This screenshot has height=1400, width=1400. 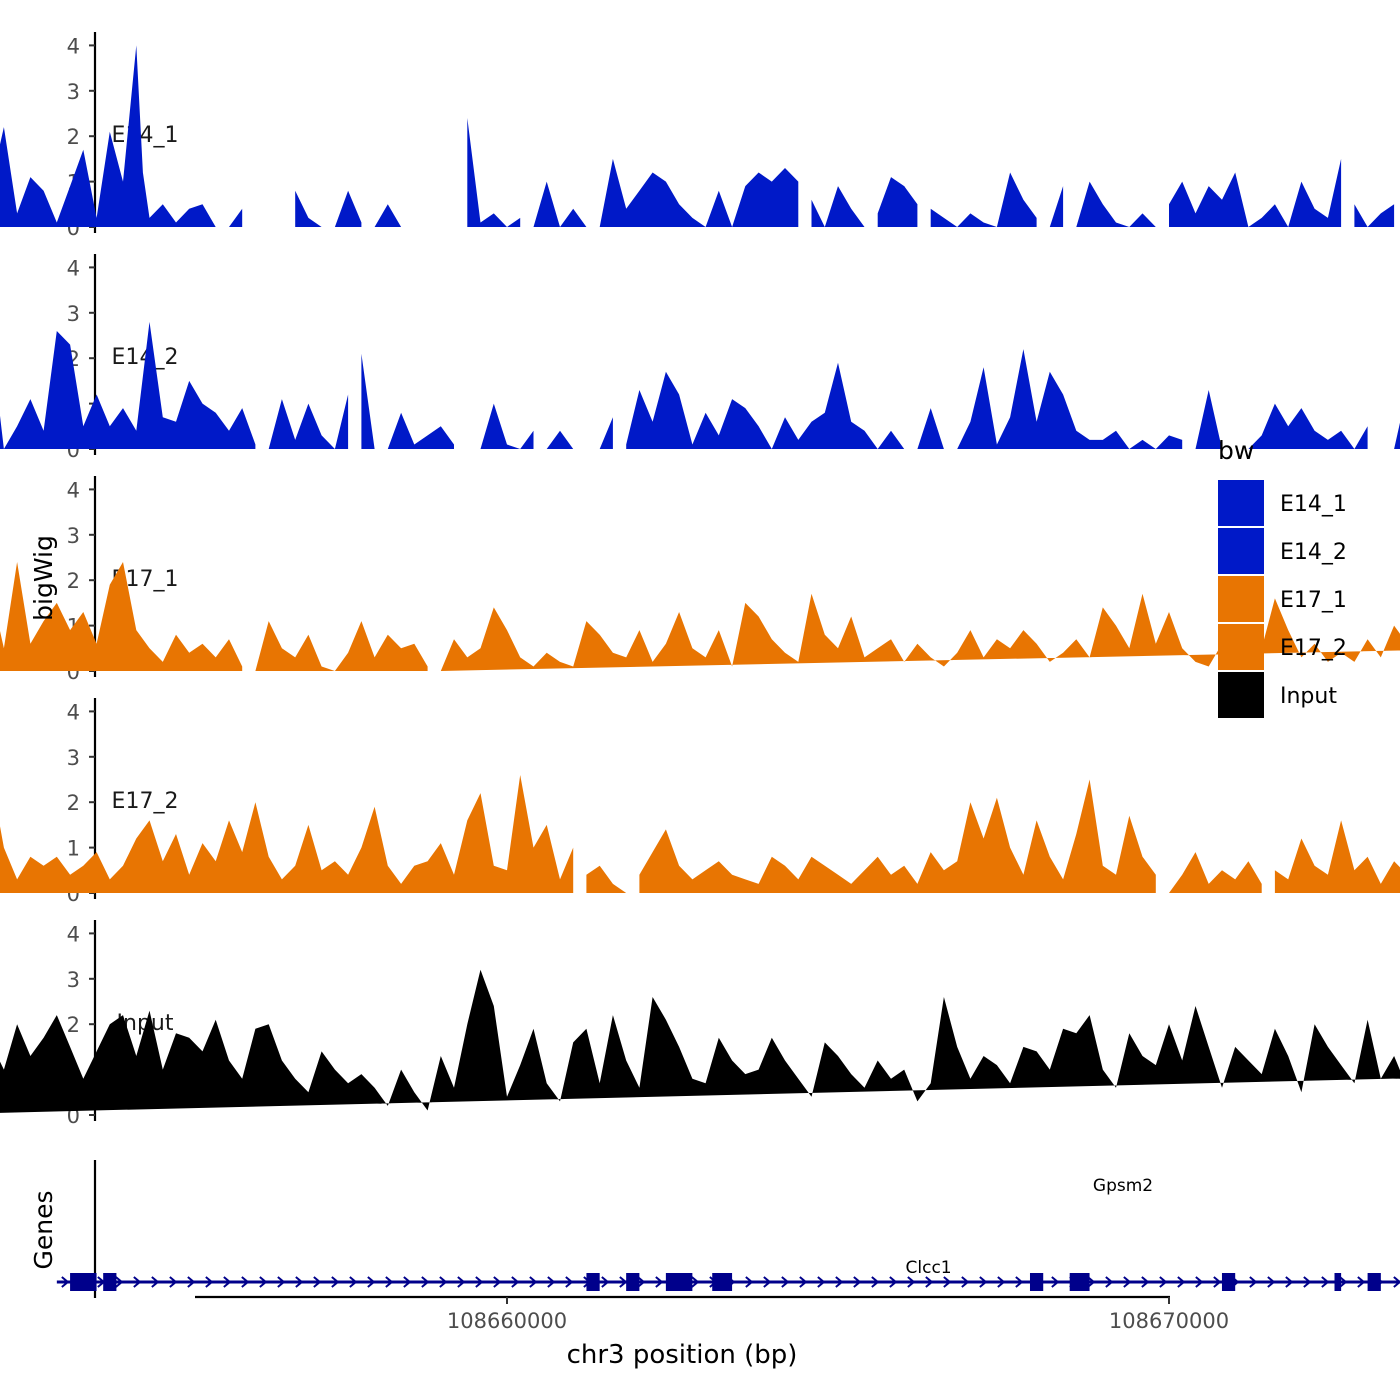 What do you see at coordinates (682, 1355) in the screenshot?
I see `x-axis-title: chr3 position (bp)` at bounding box center [682, 1355].